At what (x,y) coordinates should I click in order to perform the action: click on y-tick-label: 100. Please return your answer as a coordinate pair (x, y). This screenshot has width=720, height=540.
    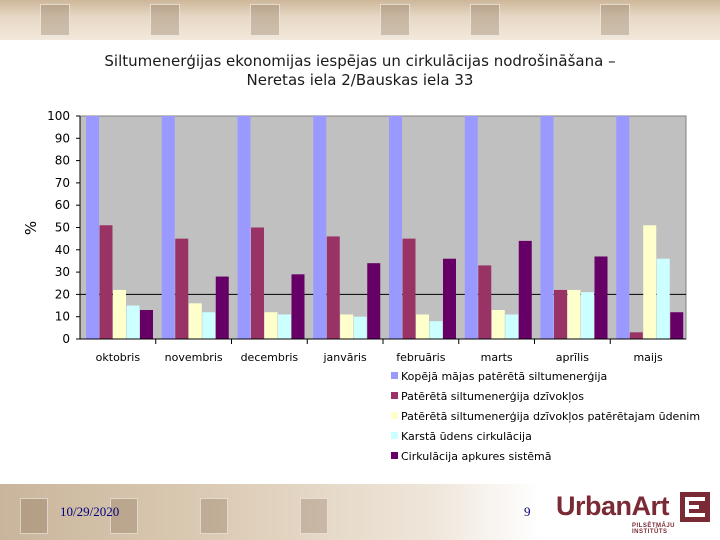
    Looking at the image, I should click on (58, 116).